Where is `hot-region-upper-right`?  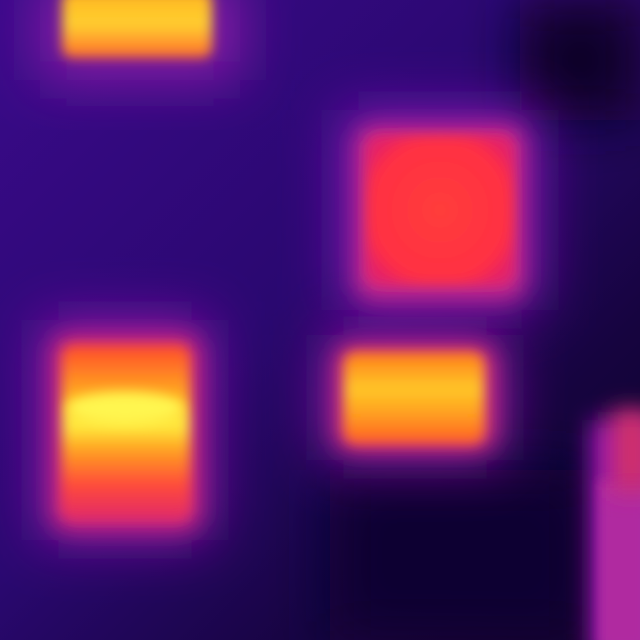
hot-region-upper-right is located at coordinates (440, 210).